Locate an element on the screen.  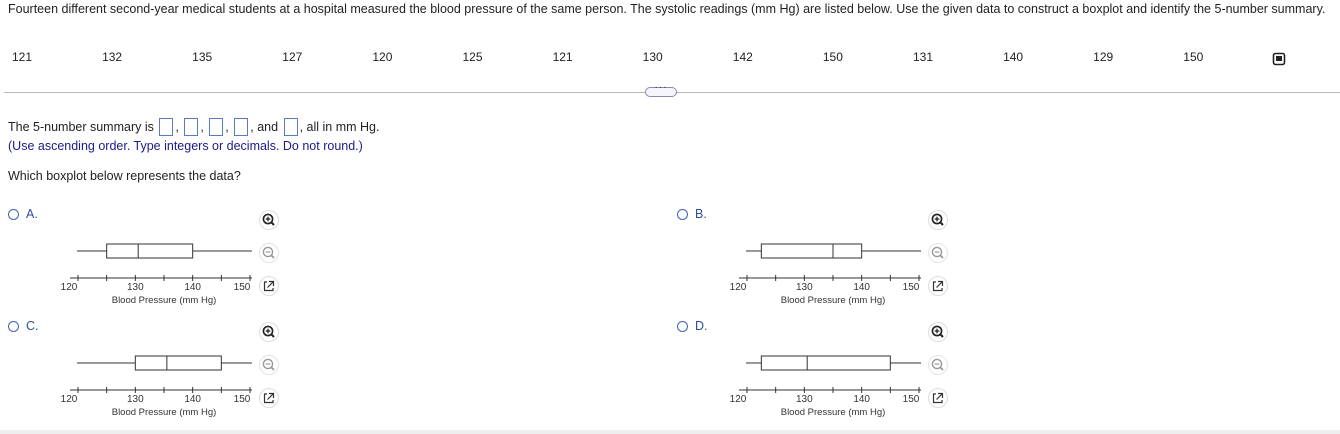
summary-suffix: all in mm Hg. is located at coordinates (343, 127).